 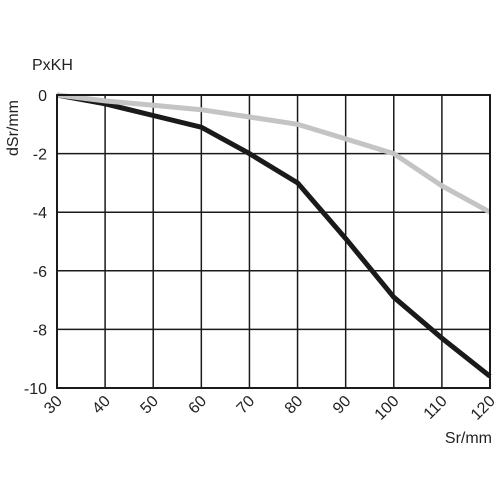 What do you see at coordinates (149, 405) in the screenshot?
I see `x-tick-label-2: 50` at bounding box center [149, 405].